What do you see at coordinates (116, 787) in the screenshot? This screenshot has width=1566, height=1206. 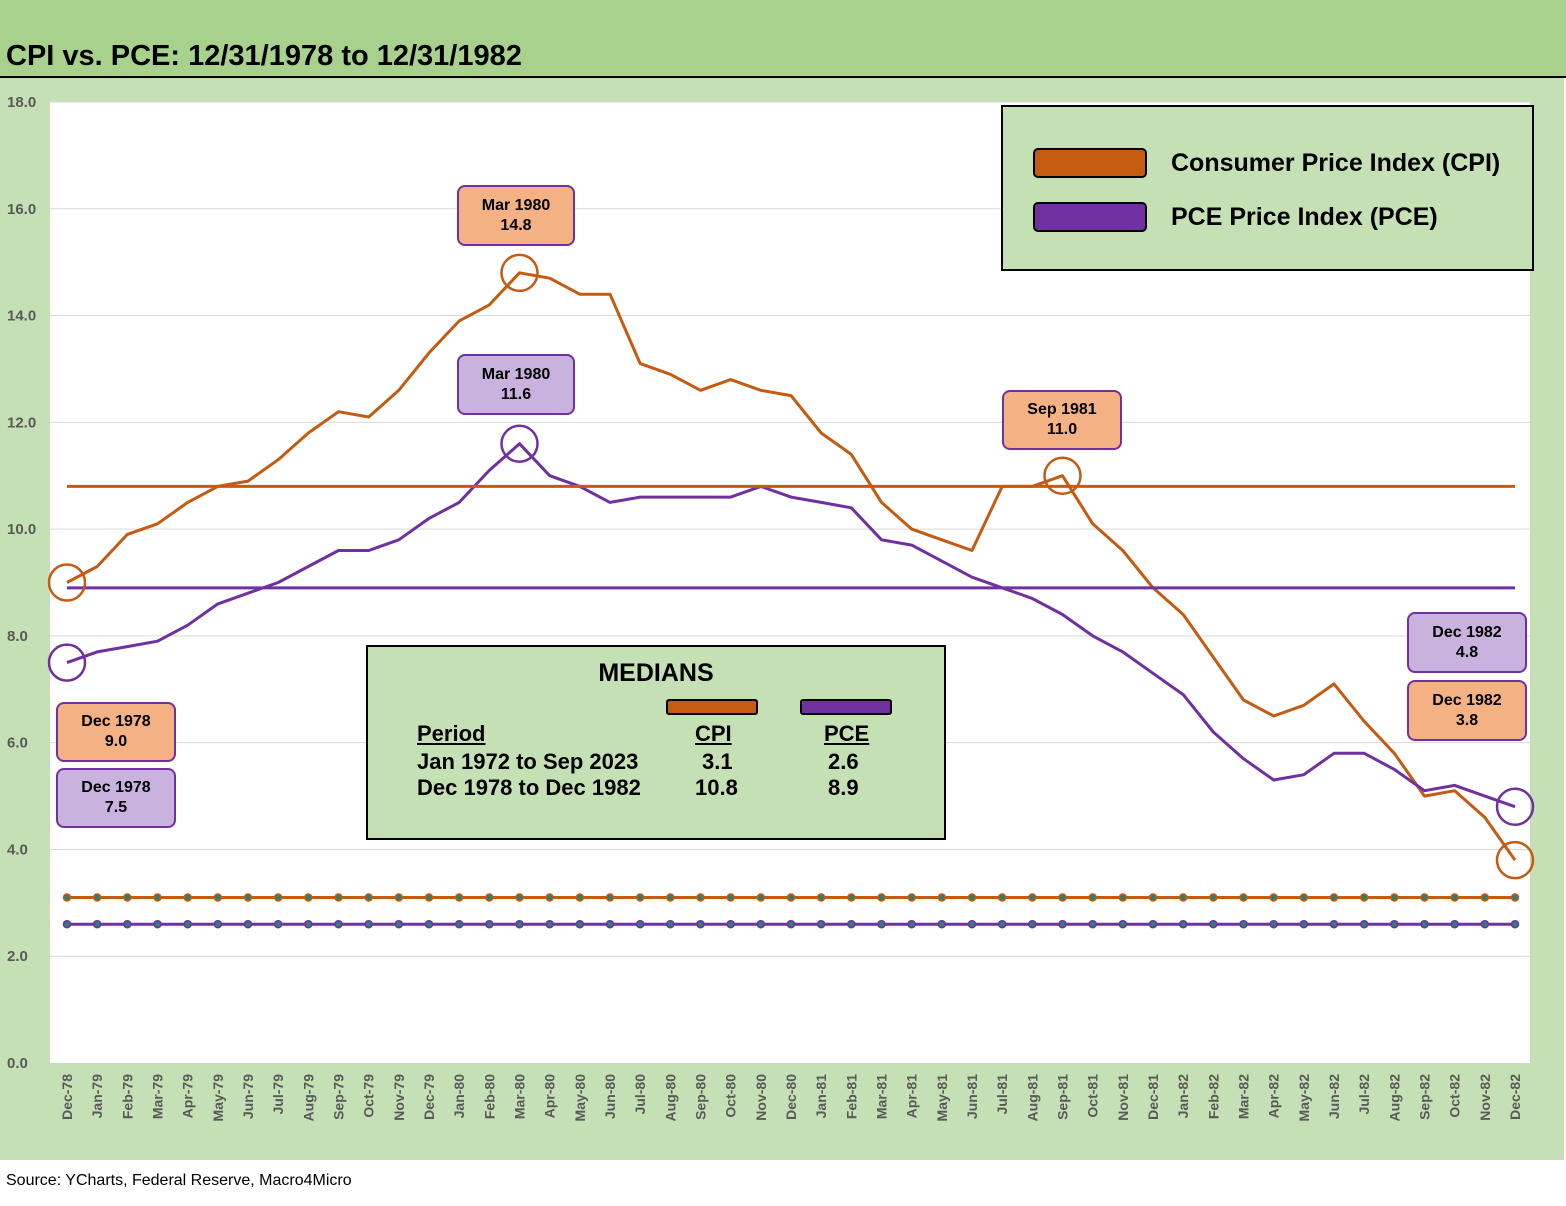 I see `callout-date: Dec 1978` at bounding box center [116, 787].